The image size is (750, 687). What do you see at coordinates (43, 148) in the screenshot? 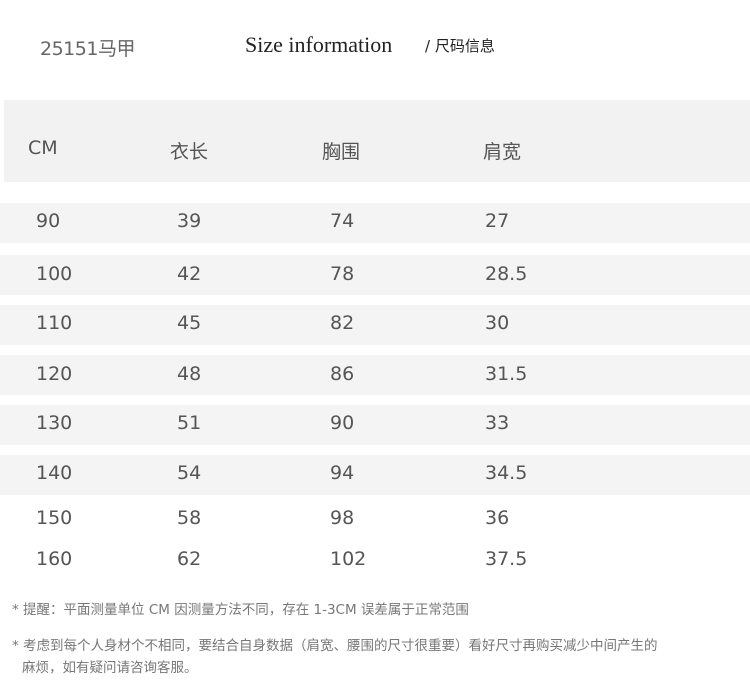
I see `header-cm: CM` at bounding box center [43, 148].